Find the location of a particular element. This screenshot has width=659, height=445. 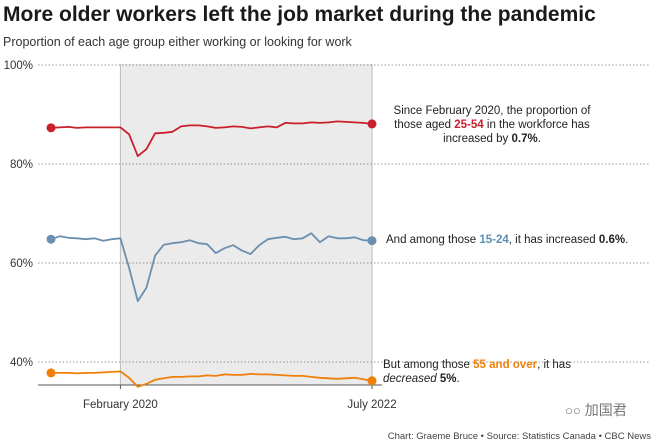

annotation-emphasis: decreased is located at coordinates (410, 379).